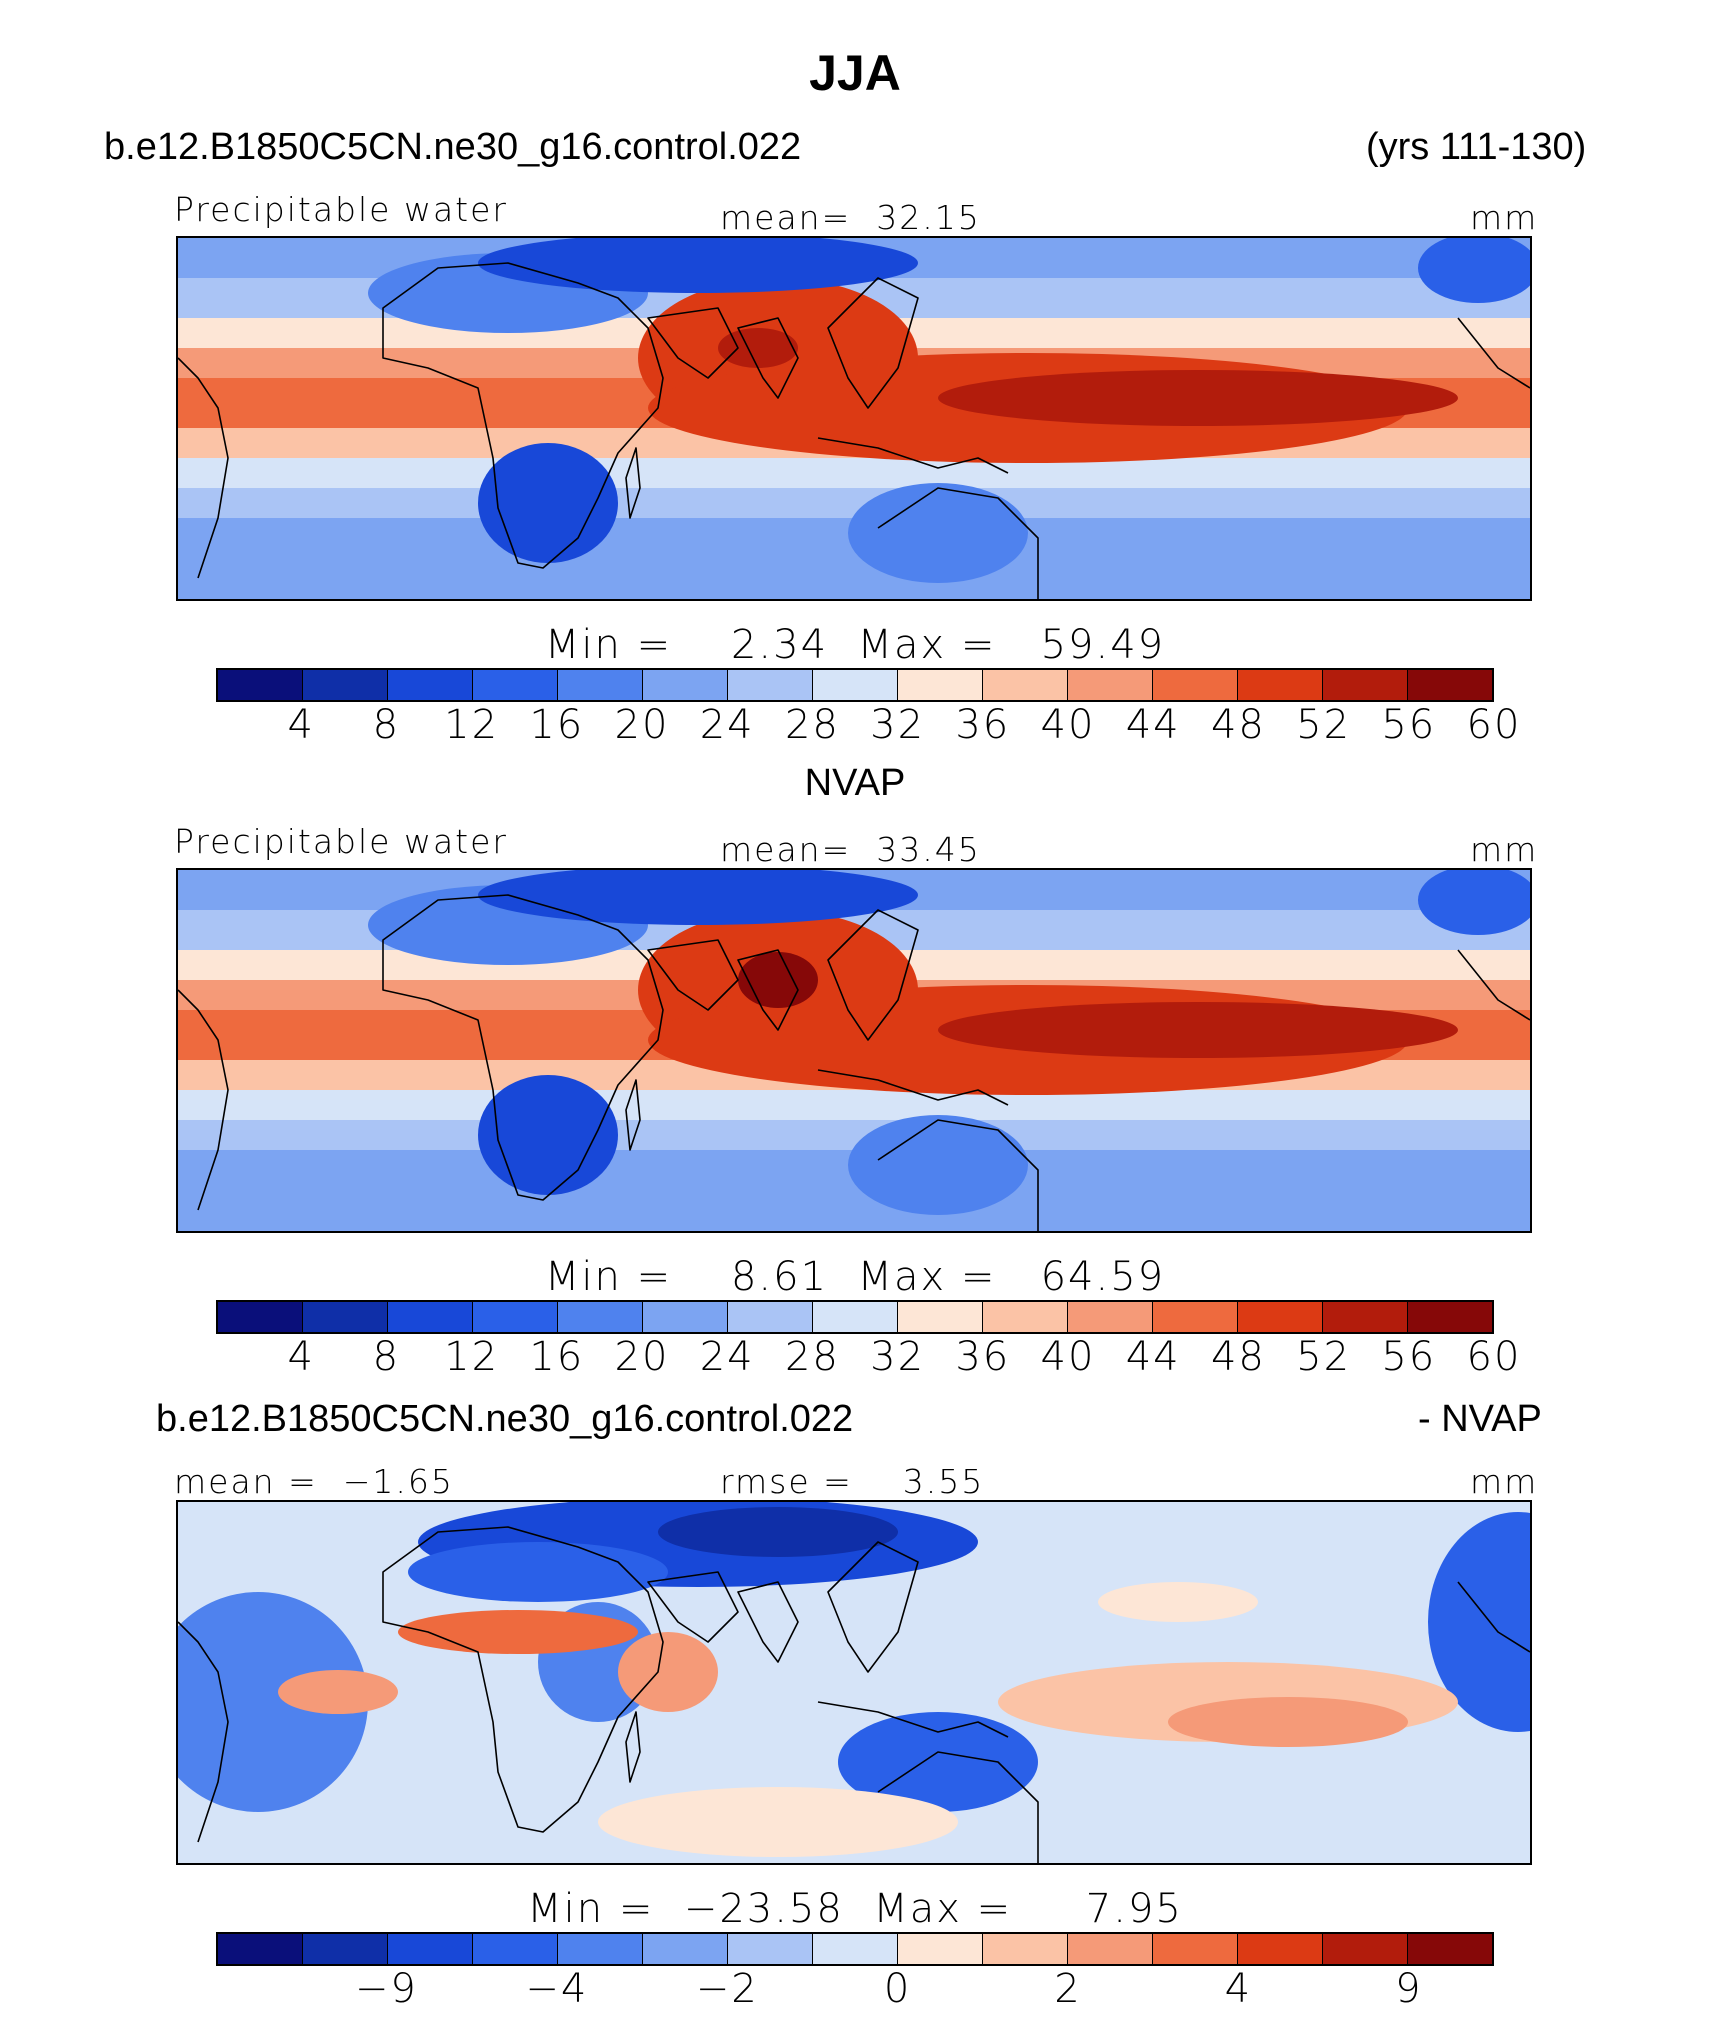  I want to click on colorbar-tick-label: 12, so click(472, 725).